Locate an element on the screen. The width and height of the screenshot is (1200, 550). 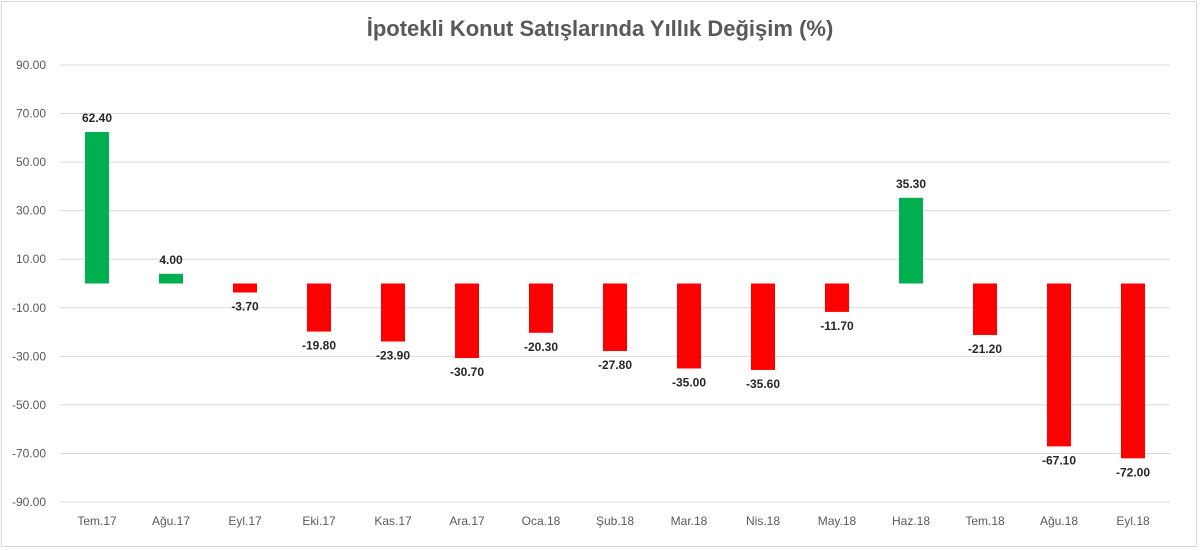
y-tick-label: 90.00 is located at coordinates (31, 65).